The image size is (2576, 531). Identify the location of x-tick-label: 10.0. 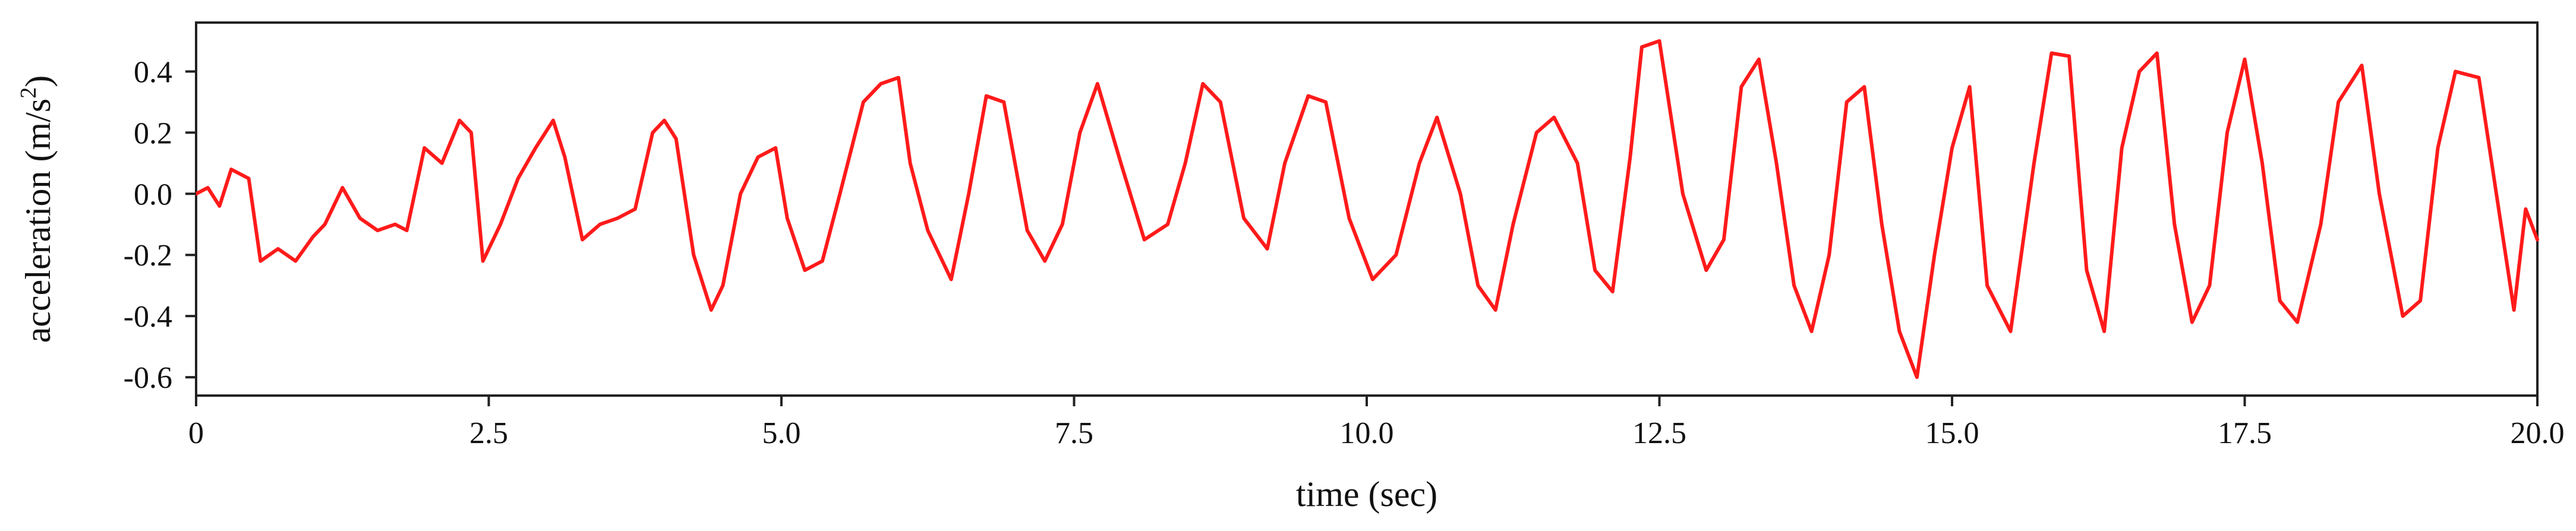
(1367, 433).